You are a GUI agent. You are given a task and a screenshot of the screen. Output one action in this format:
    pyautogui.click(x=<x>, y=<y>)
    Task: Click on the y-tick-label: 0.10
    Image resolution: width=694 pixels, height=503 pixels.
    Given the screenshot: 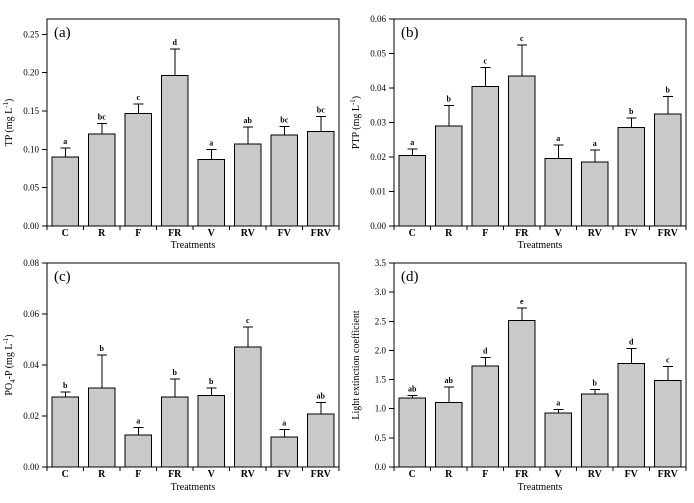 What is the action you would take?
    pyautogui.click(x=31, y=149)
    